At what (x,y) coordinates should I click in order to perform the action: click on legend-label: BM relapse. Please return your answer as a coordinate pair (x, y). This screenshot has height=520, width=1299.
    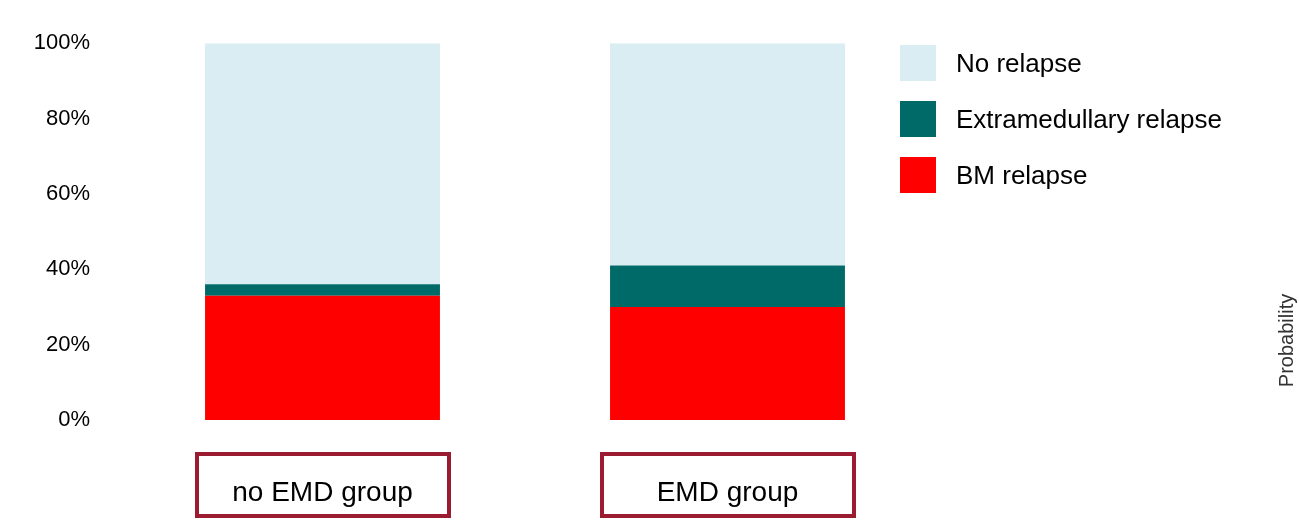
    Looking at the image, I should click on (1022, 175).